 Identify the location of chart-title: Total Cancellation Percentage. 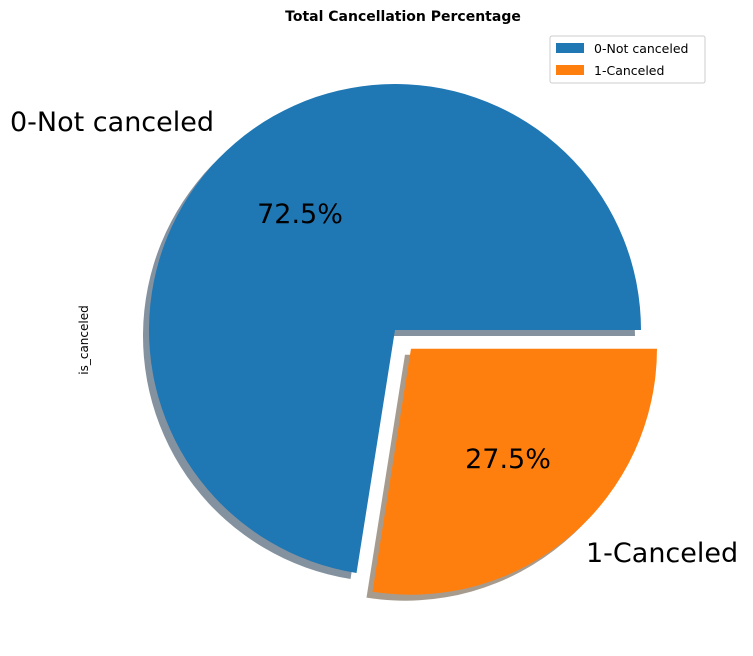
(403, 17).